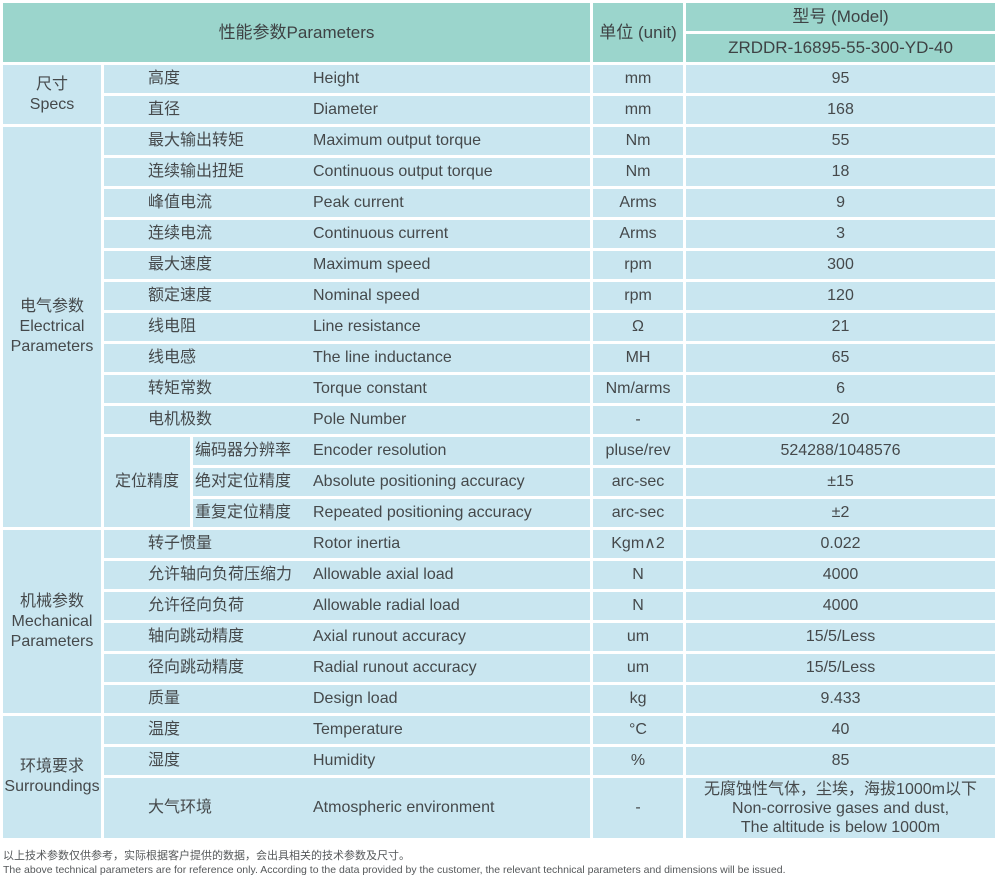  What do you see at coordinates (243, 450) in the screenshot?
I see `param-name-cn: 编码器分辨率` at bounding box center [243, 450].